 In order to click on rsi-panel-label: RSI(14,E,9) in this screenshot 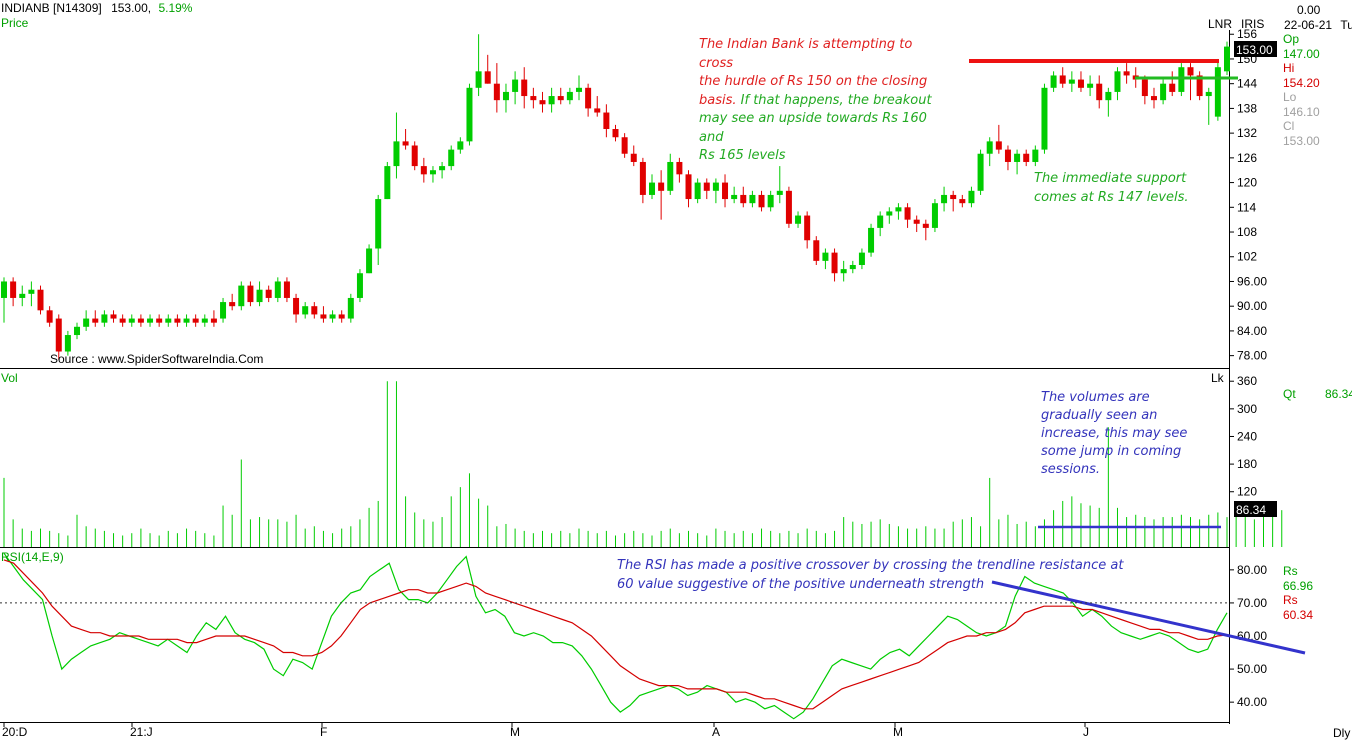, I will do `click(32, 557)`.